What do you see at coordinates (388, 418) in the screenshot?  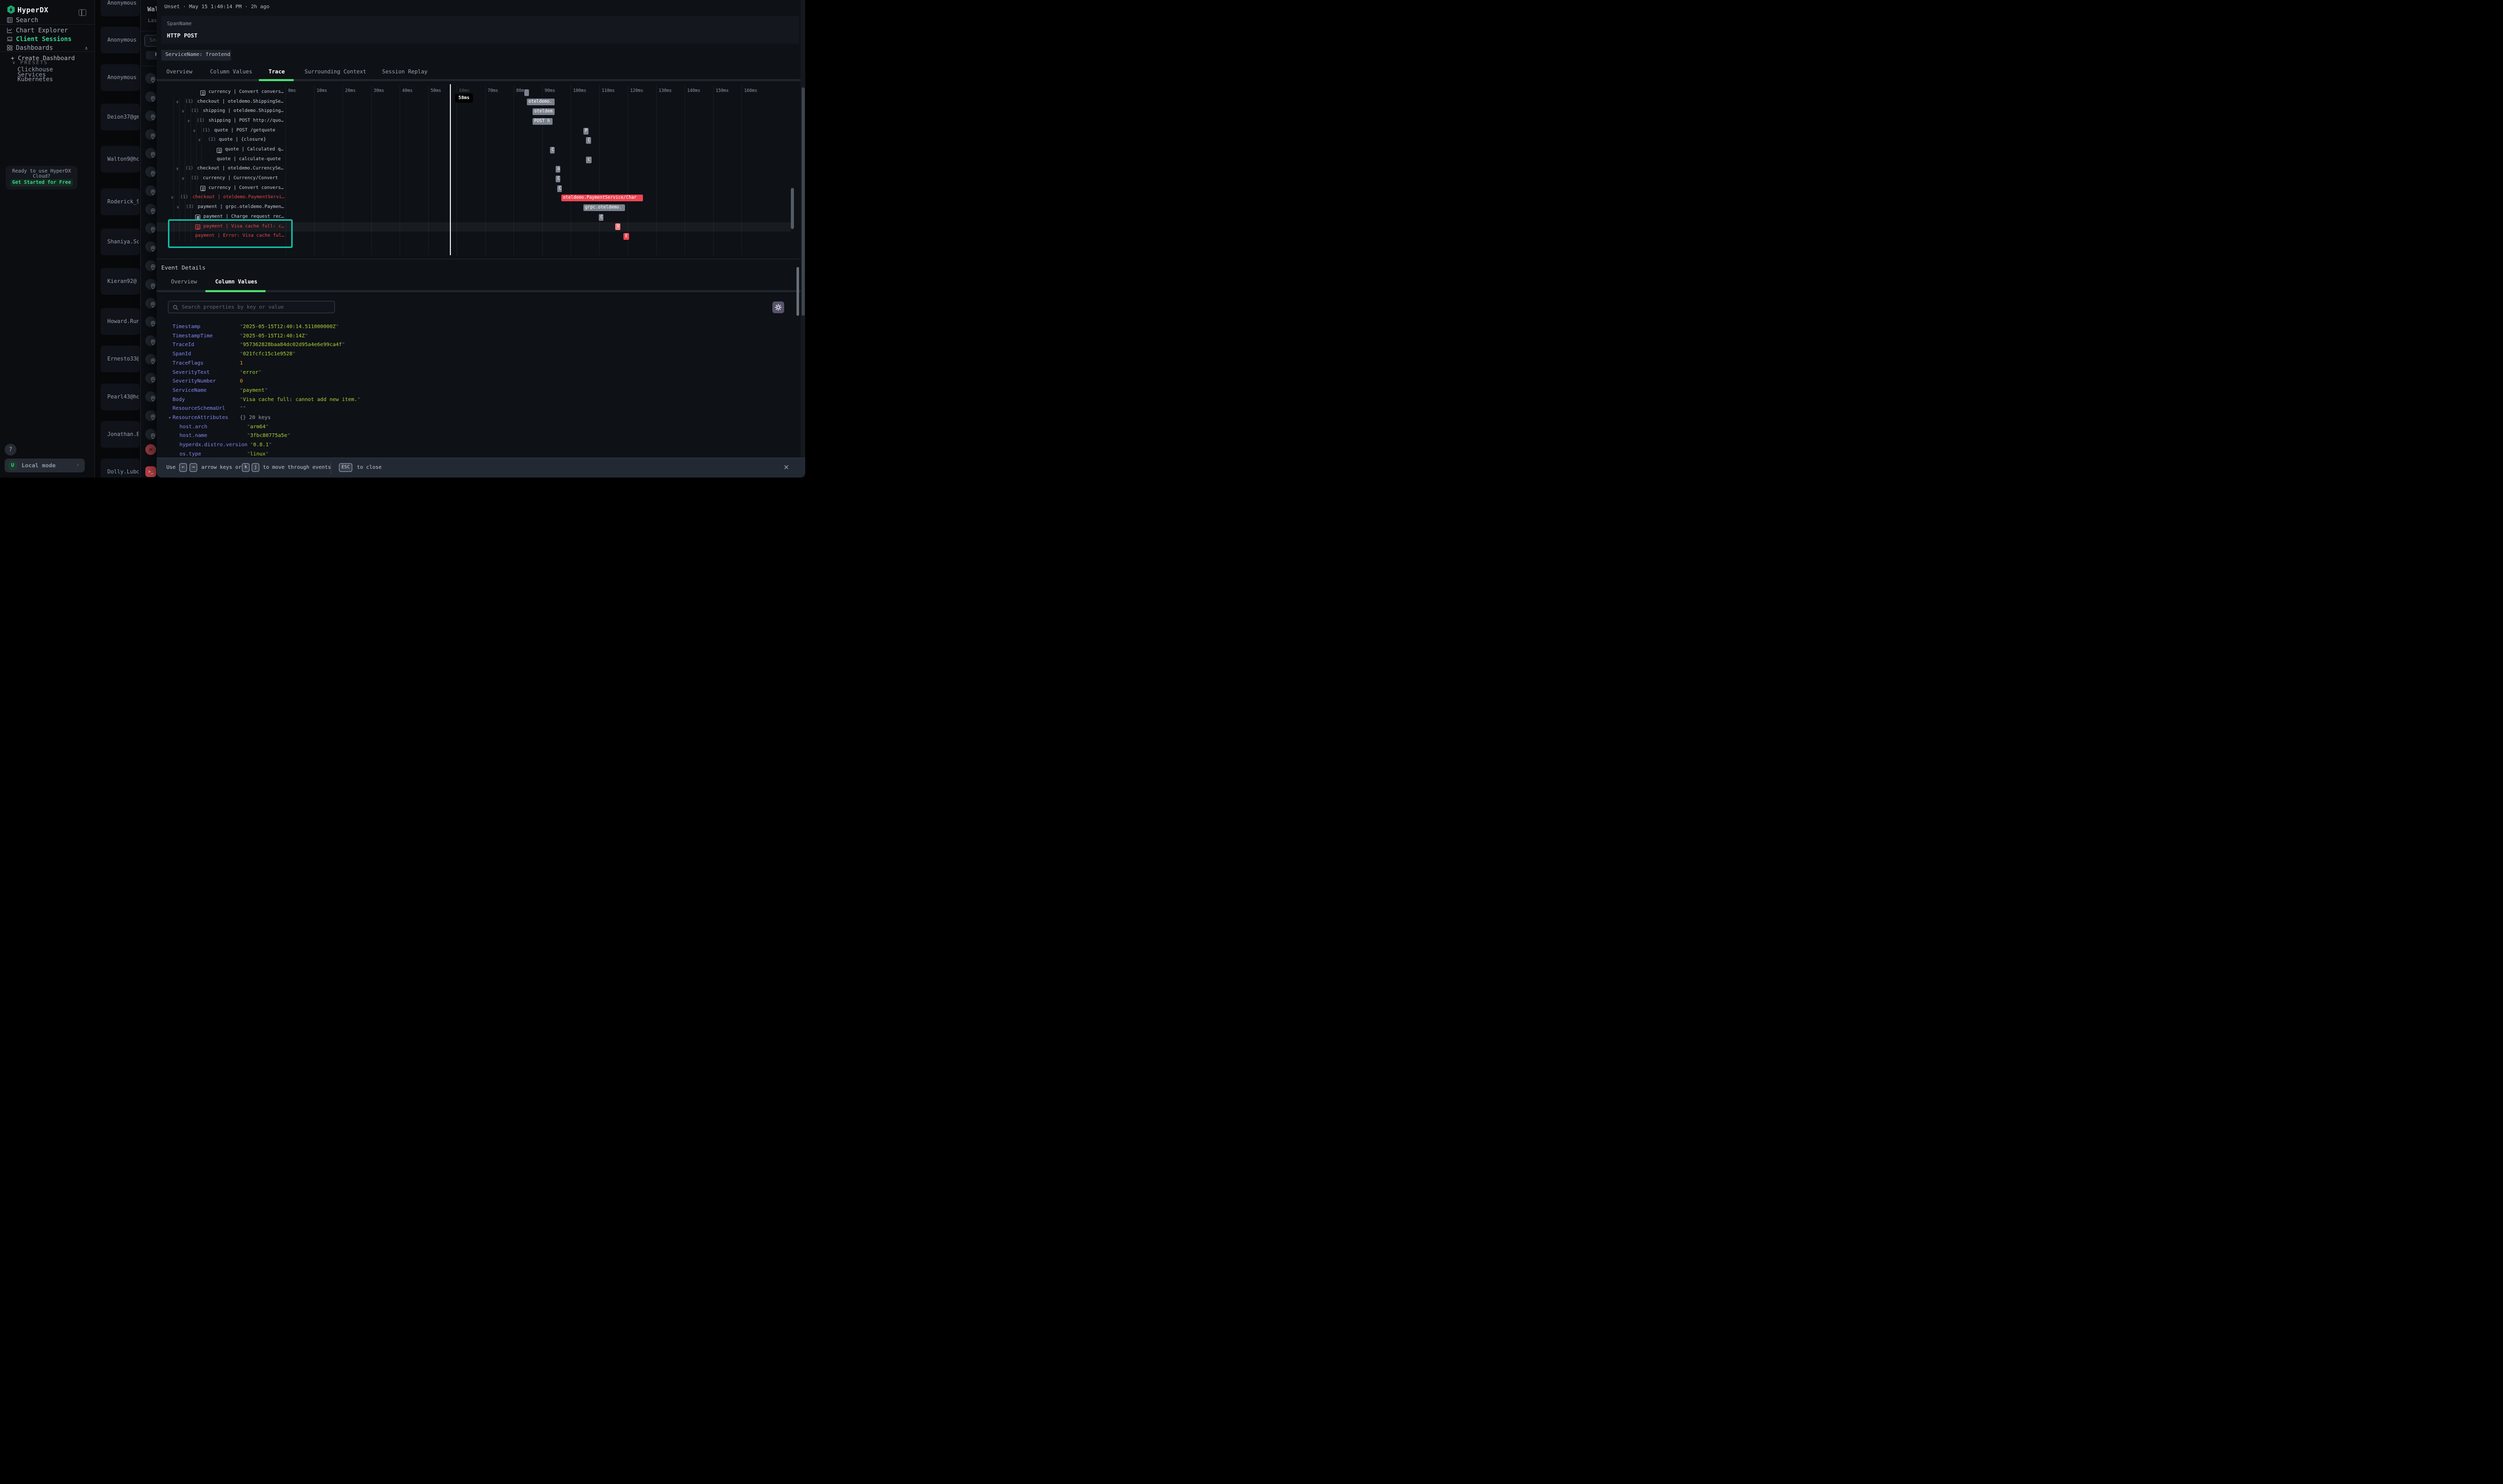 I see `property-row: ▾ ResourceAttributes {} 20 keys` at bounding box center [388, 418].